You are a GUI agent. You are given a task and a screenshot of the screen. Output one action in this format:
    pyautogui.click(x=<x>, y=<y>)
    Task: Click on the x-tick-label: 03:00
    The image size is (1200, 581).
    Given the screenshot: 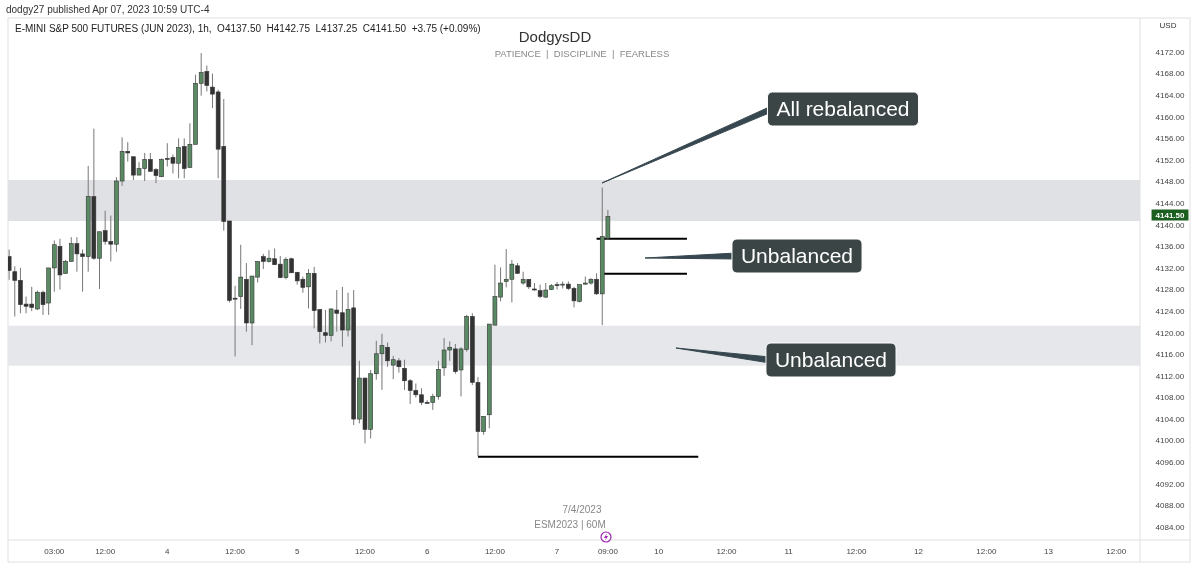 What is the action you would take?
    pyautogui.click(x=54, y=551)
    